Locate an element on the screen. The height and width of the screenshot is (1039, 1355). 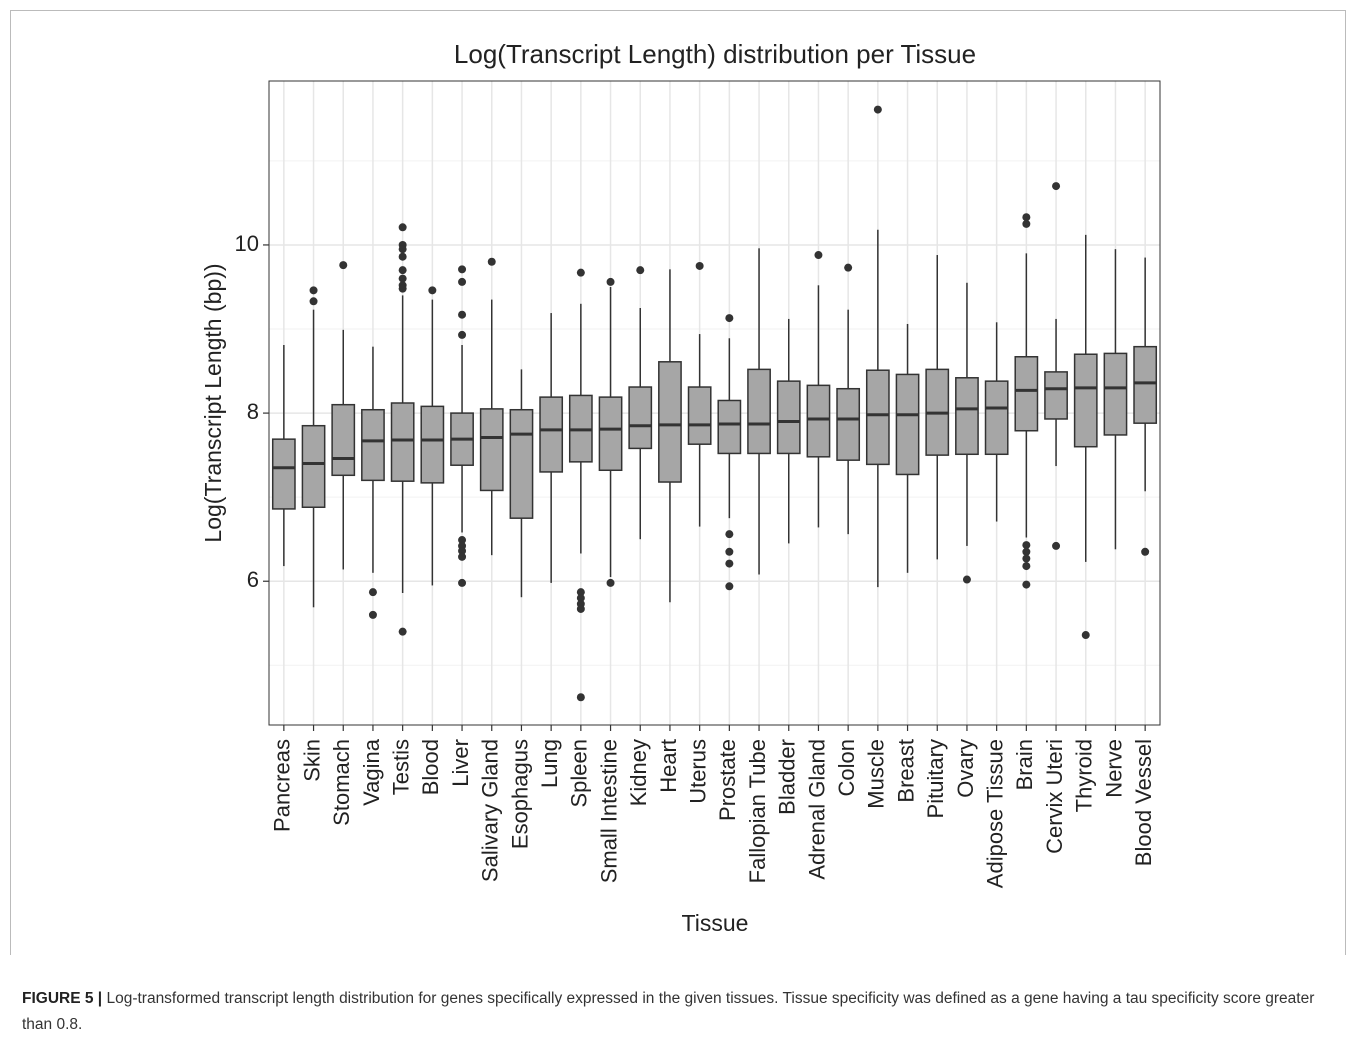
x-tick-label: Muscle is located at coordinates (876, 774).